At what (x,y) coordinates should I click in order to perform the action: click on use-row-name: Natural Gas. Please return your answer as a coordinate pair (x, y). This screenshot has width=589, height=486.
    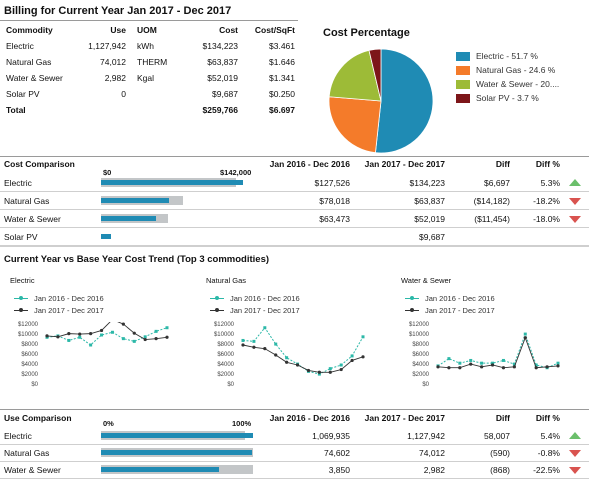
    Looking at the image, I should click on (27, 453).